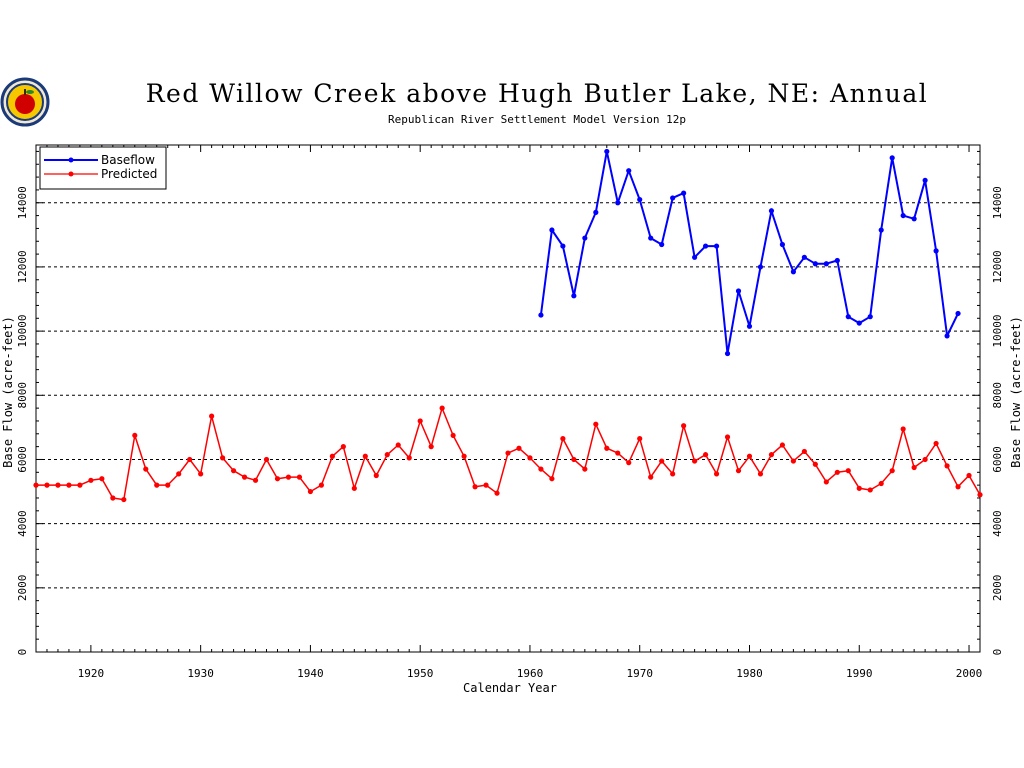 Image resolution: width=1024 pixels, height=768 pixels. Describe the element at coordinates (997, 652) in the screenshot. I see `y-tick-label-right: 0` at that location.